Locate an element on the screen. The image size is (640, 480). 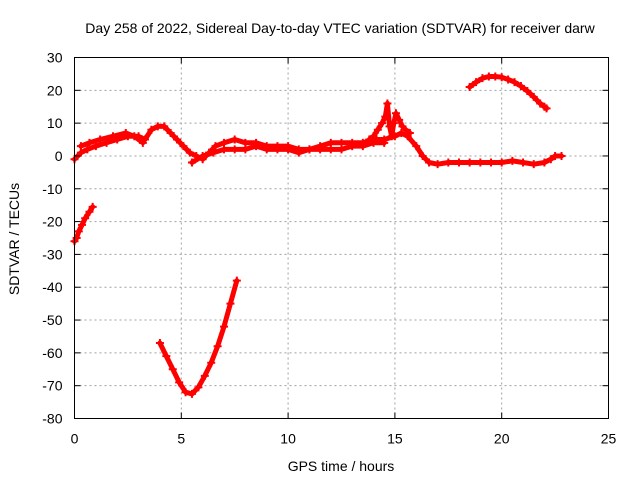
y-tick-label: -50 is located at coordinates (52, 320).